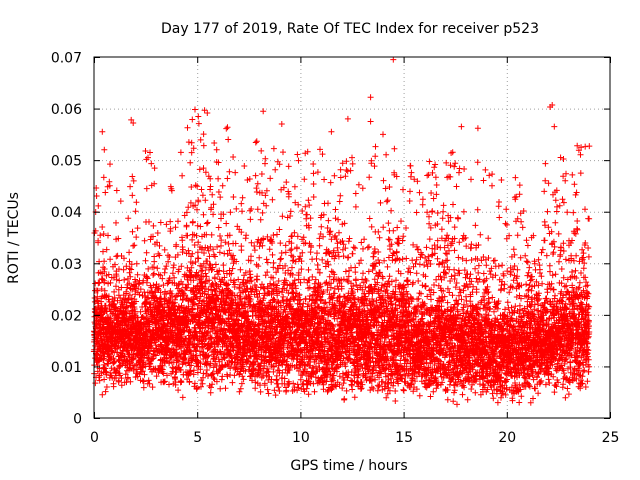 This screenshot has height=480, width=640. I want to click on x-axis-label: GPS time / hours, so click(348, 466).